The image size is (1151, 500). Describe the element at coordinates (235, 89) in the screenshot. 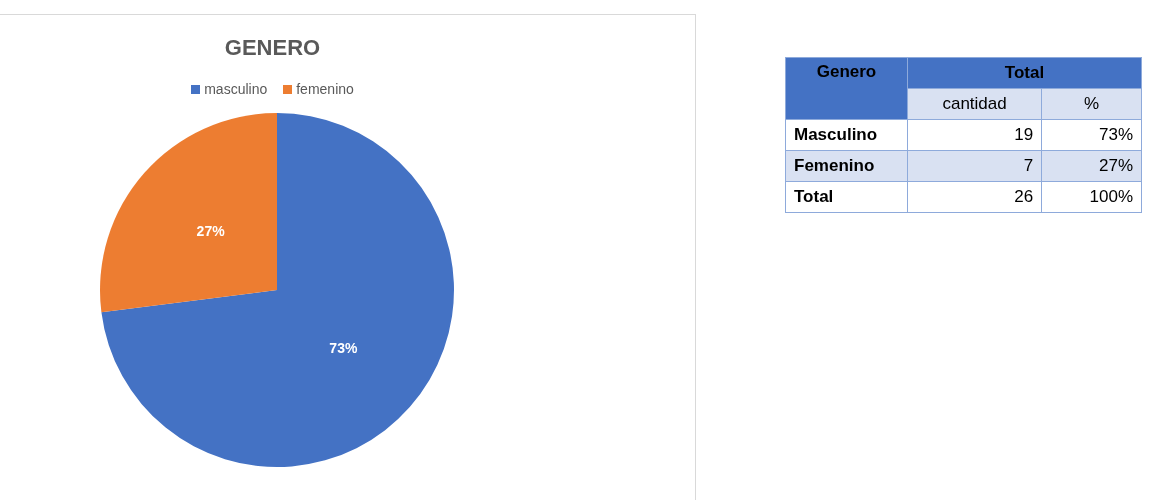

I see `legend-label: masculino` at that location.